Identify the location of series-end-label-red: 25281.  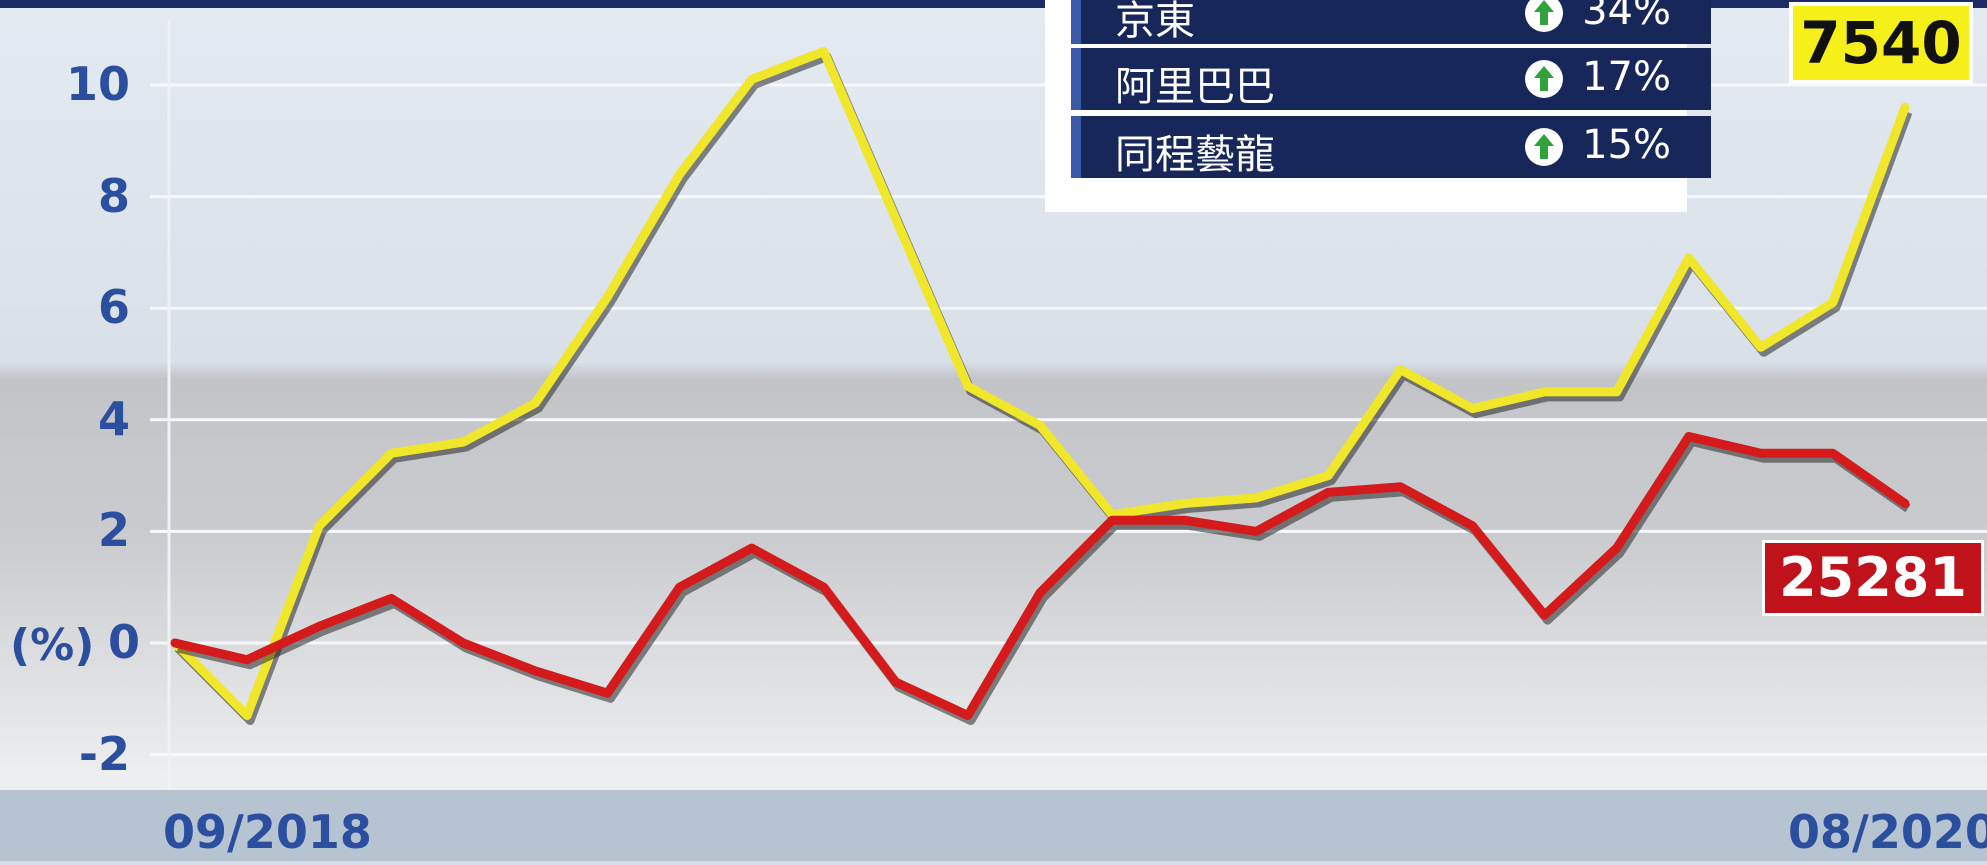
(1873, 578).